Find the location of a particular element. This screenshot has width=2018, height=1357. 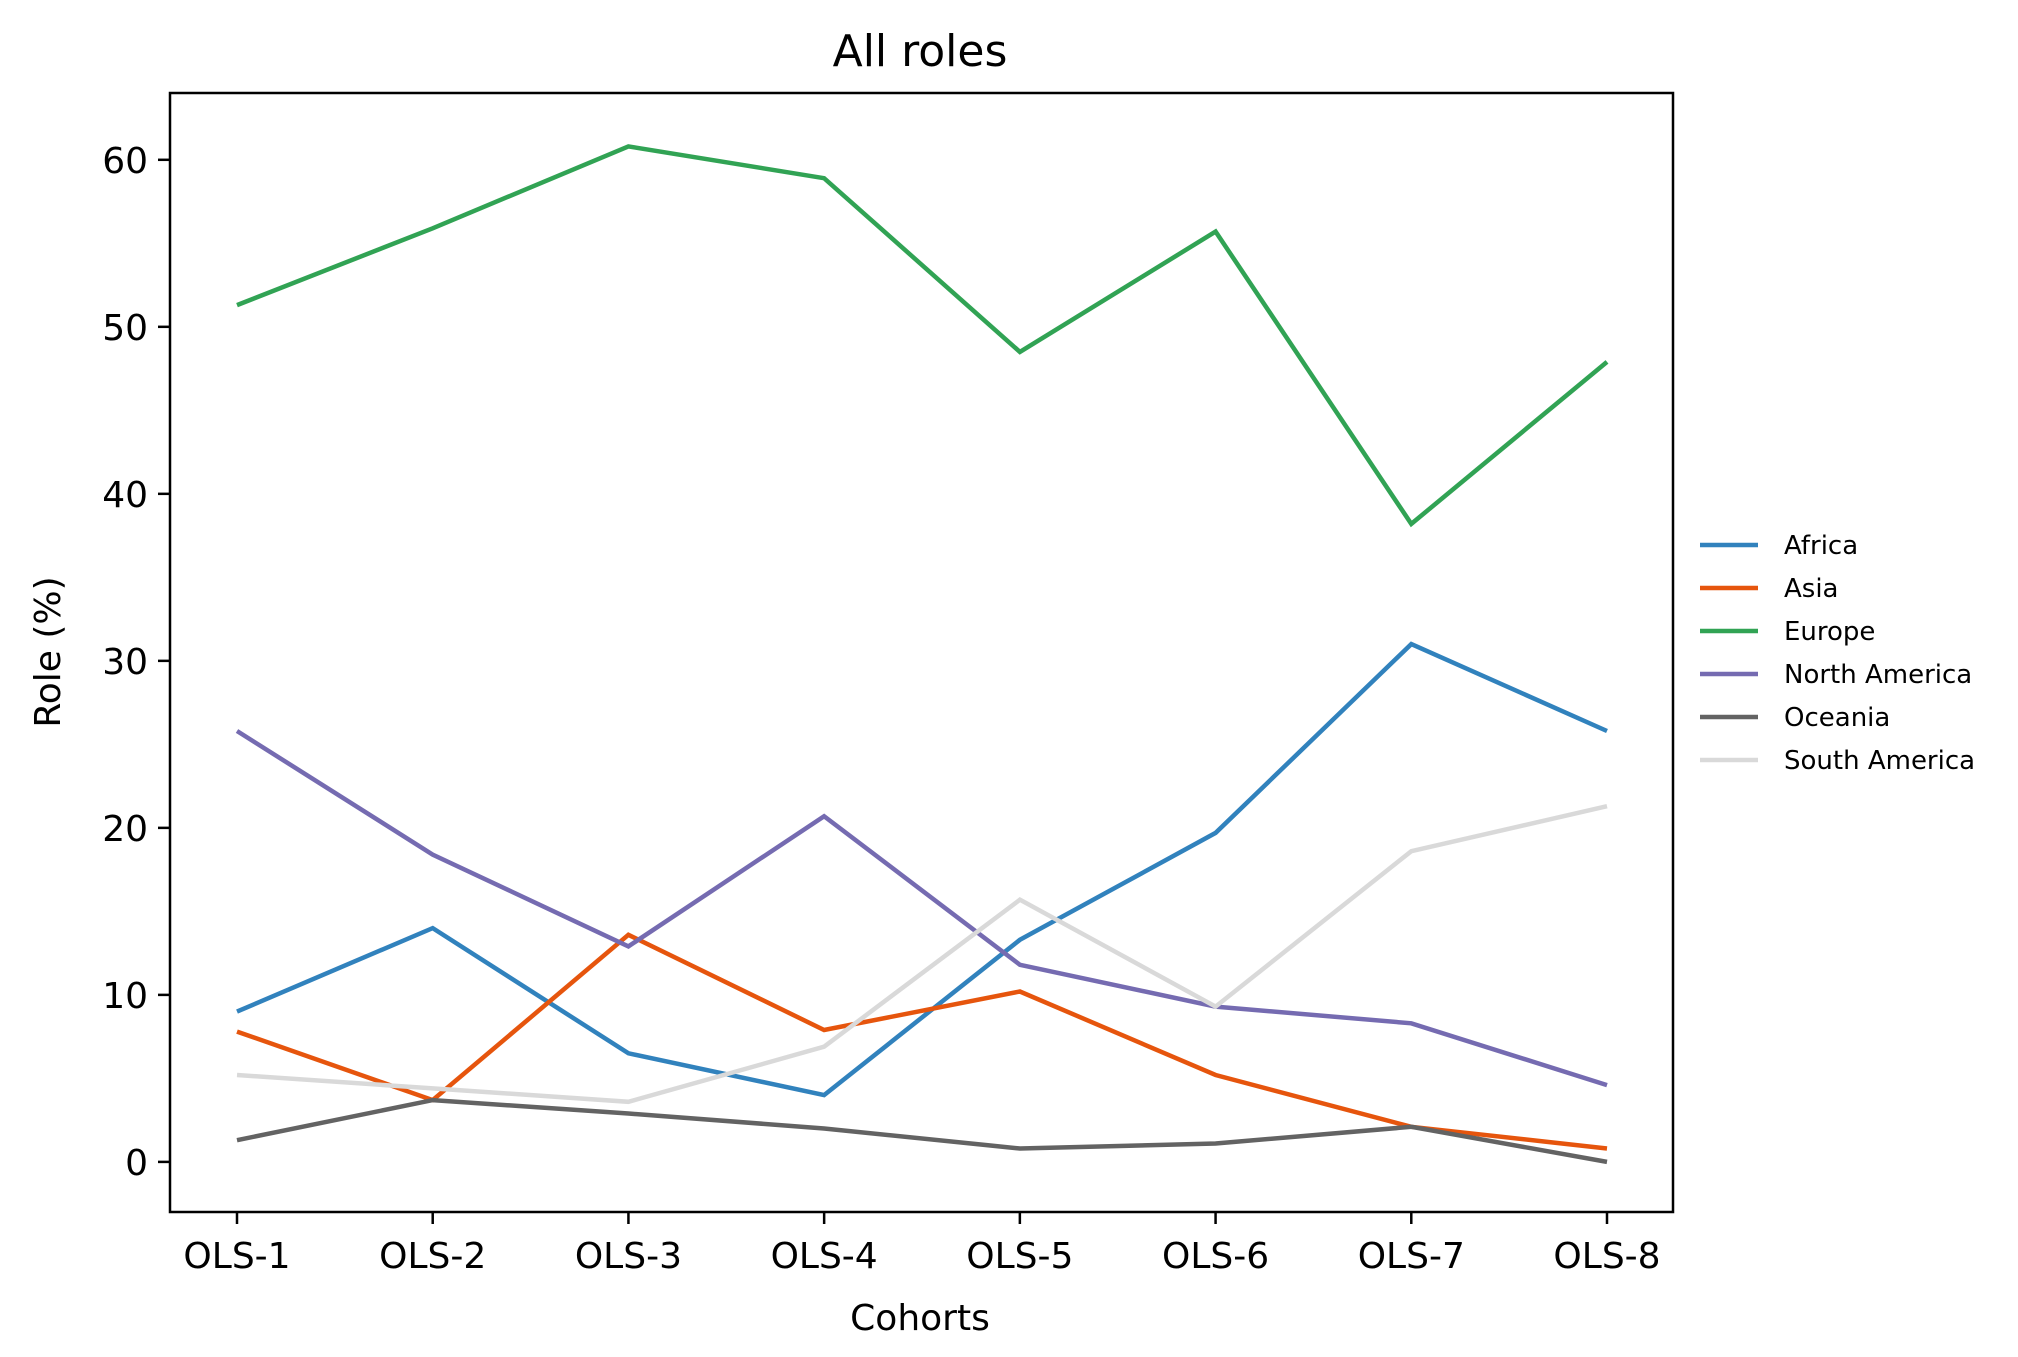

legend-label: Europe is located at coordinates (1829, 632).